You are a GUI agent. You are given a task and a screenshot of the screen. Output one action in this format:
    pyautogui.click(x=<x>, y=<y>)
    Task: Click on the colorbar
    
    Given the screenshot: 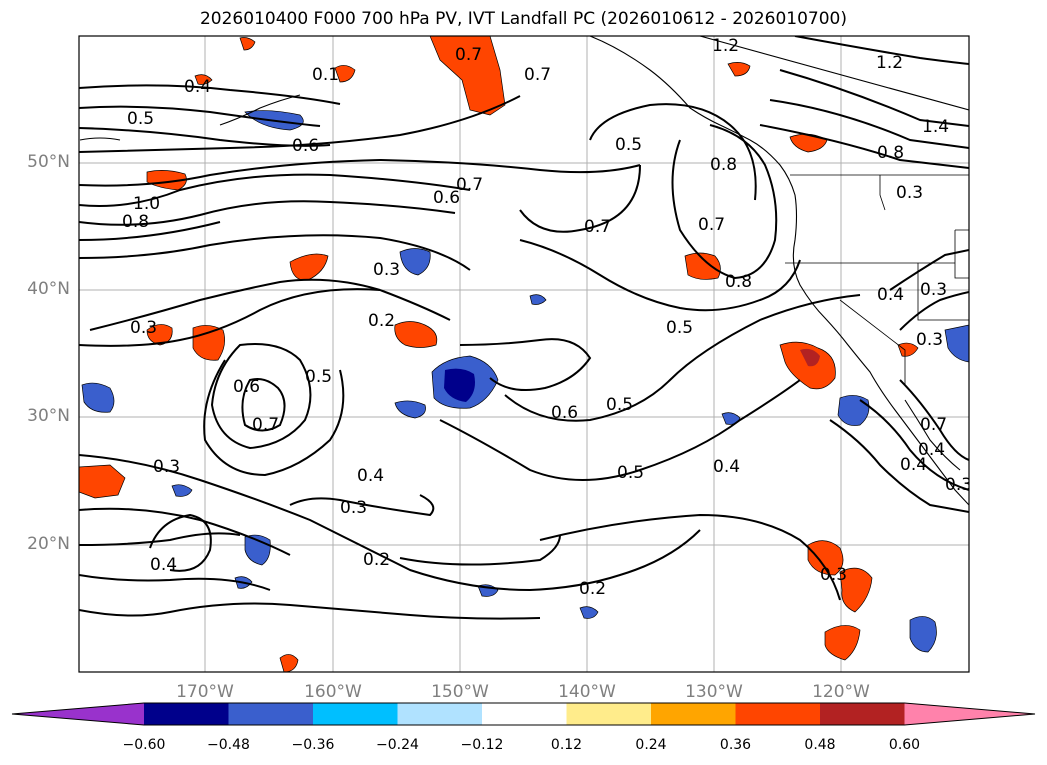 What is the action you would take?
    pyautogui.click(x=523, y=714)
    